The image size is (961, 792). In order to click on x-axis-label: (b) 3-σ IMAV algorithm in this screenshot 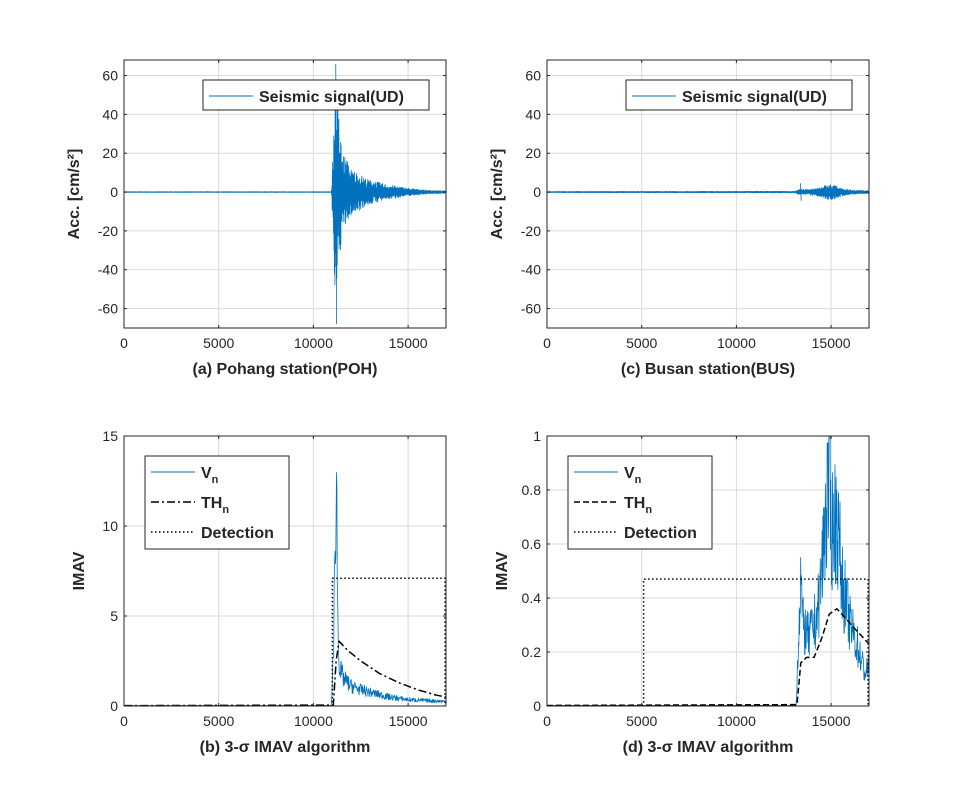, I will do `click(285, 747)`.